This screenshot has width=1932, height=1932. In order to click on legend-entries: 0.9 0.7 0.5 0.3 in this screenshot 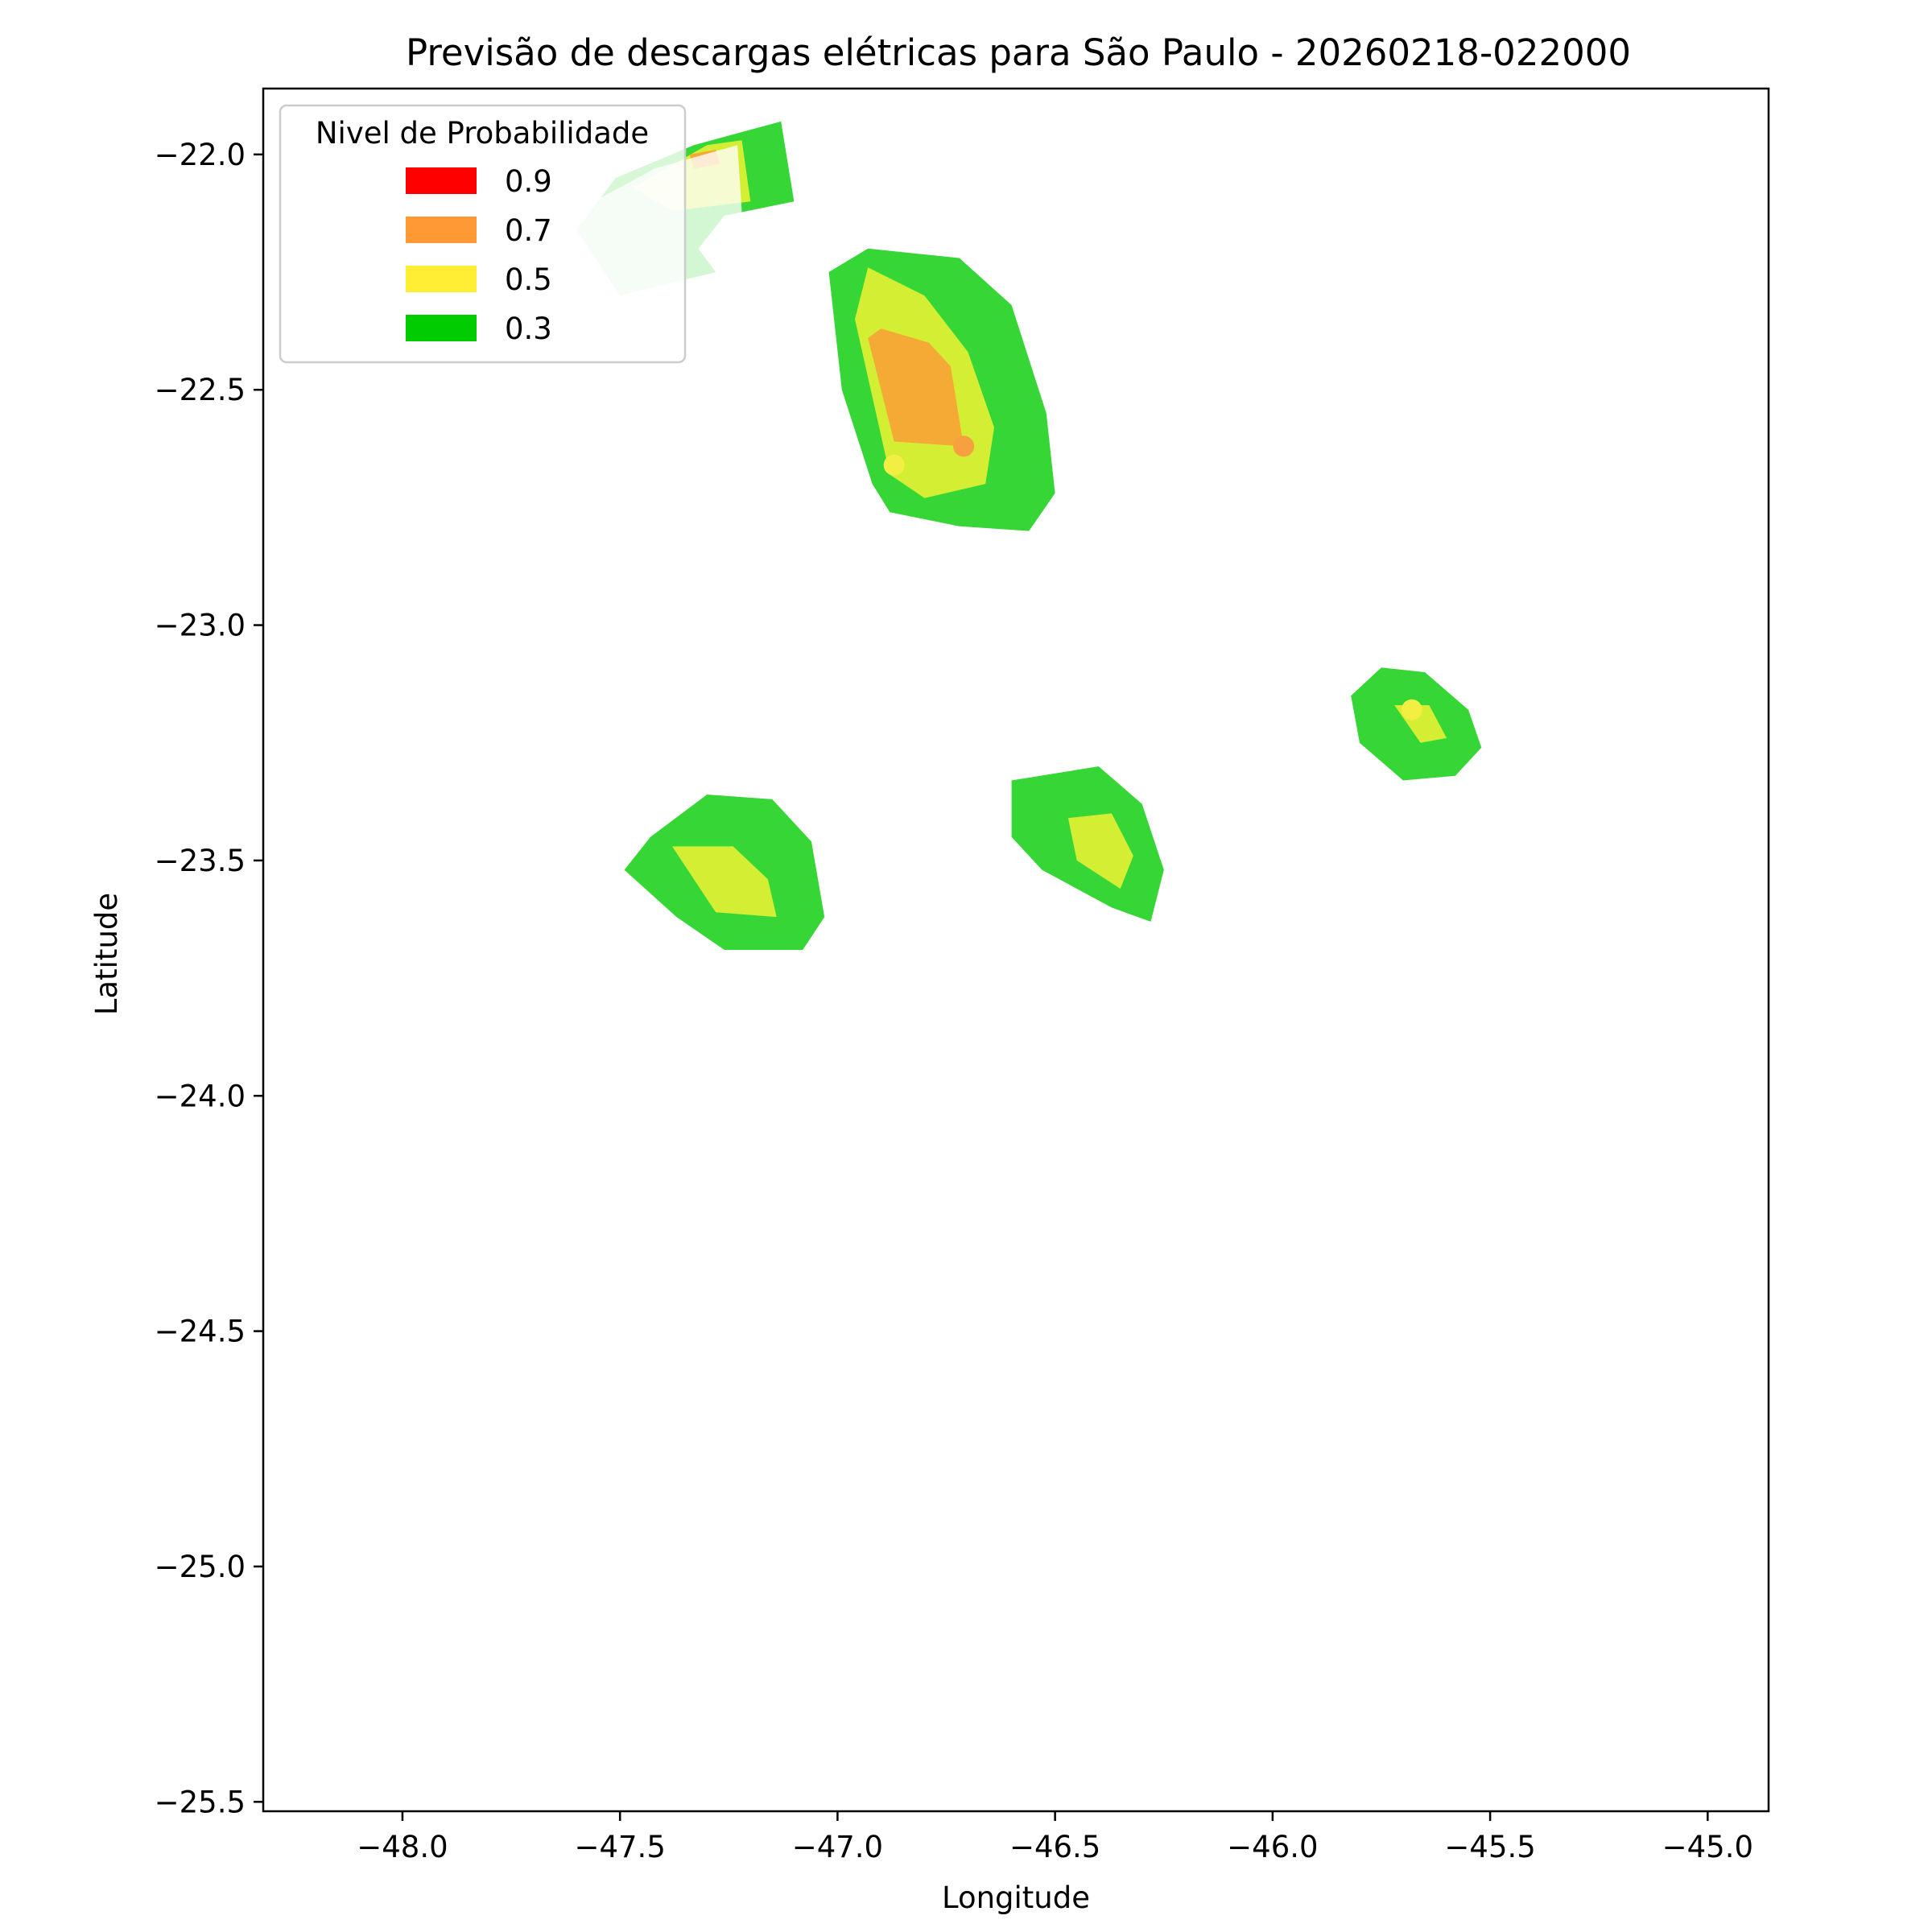, I will do `click(479, 255)`.